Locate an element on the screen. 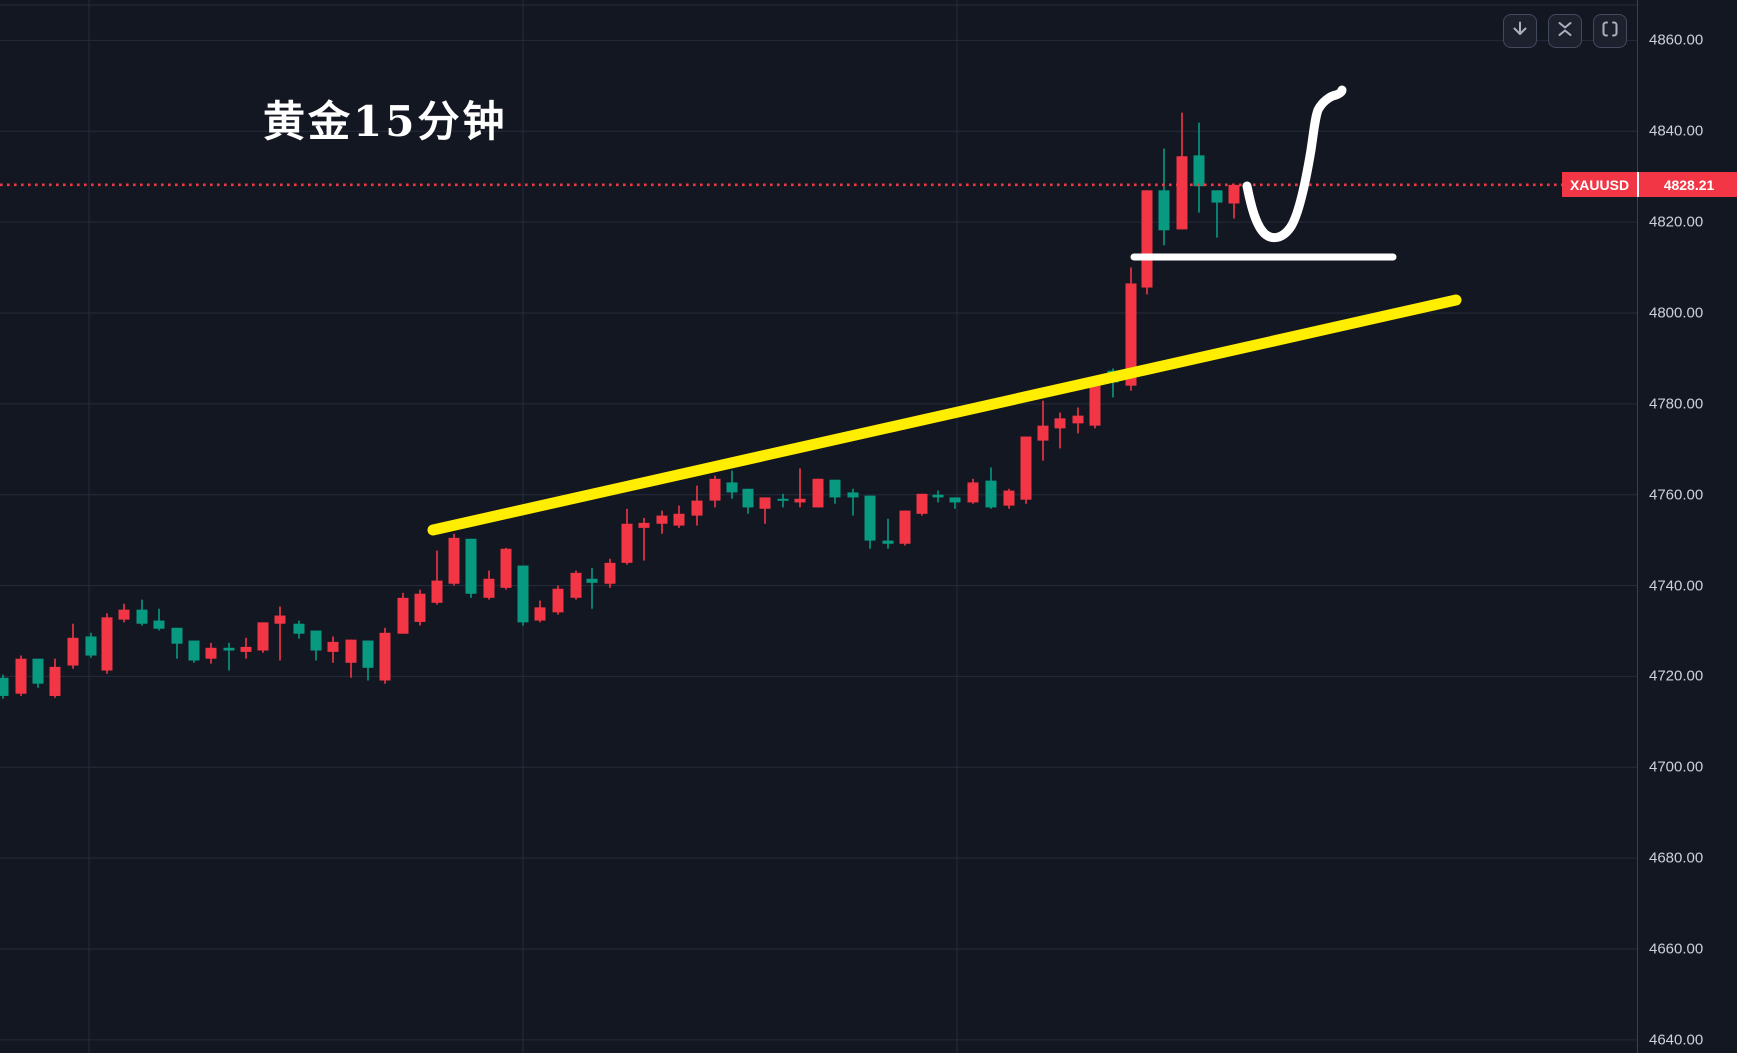 This screenshot has height=1053, width=1737. ticker-label: XAUUSD is located at coordinates (1599, 185).